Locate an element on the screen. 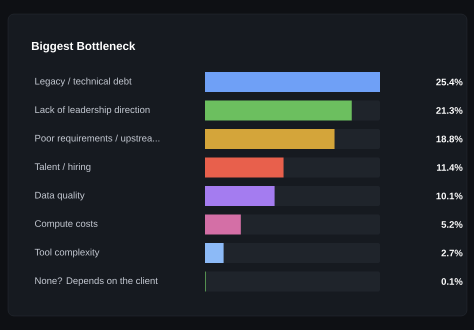 Image resolution: width=474 pixels, height=330 pixels. data-label: 25.4% is located at coordinates (449, 82).